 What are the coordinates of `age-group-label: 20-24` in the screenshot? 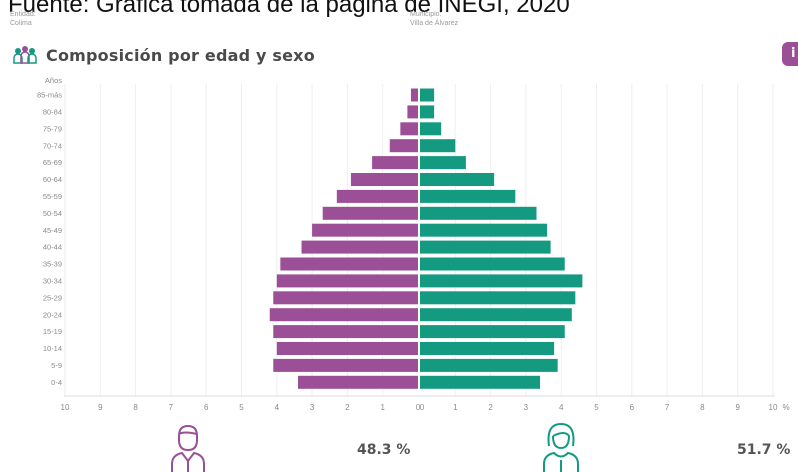 It's located at (52, 314).